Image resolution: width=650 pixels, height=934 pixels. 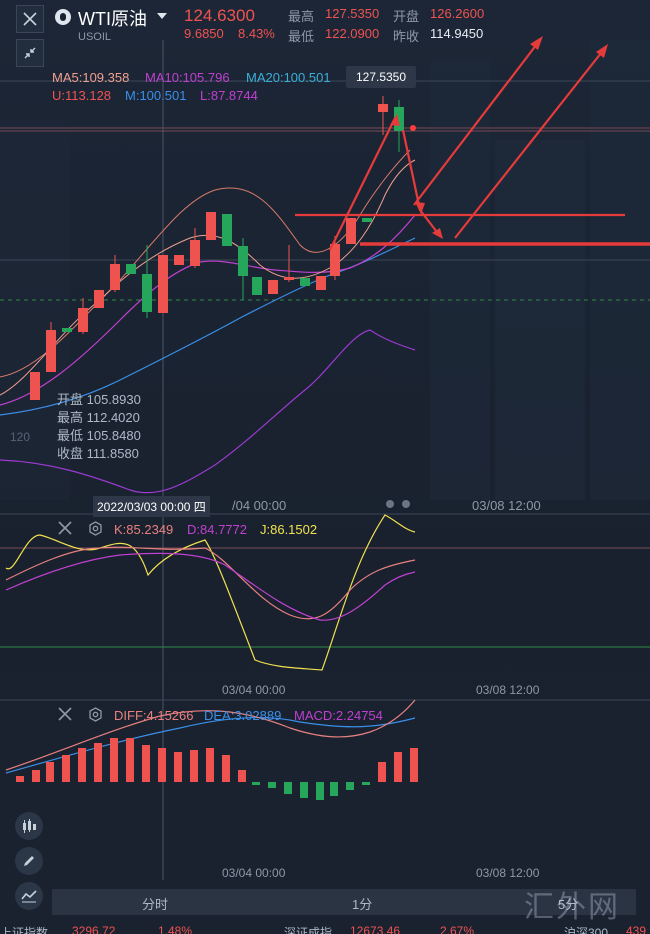 I want to click on high-label: 最高, so click(x=301, y=16).